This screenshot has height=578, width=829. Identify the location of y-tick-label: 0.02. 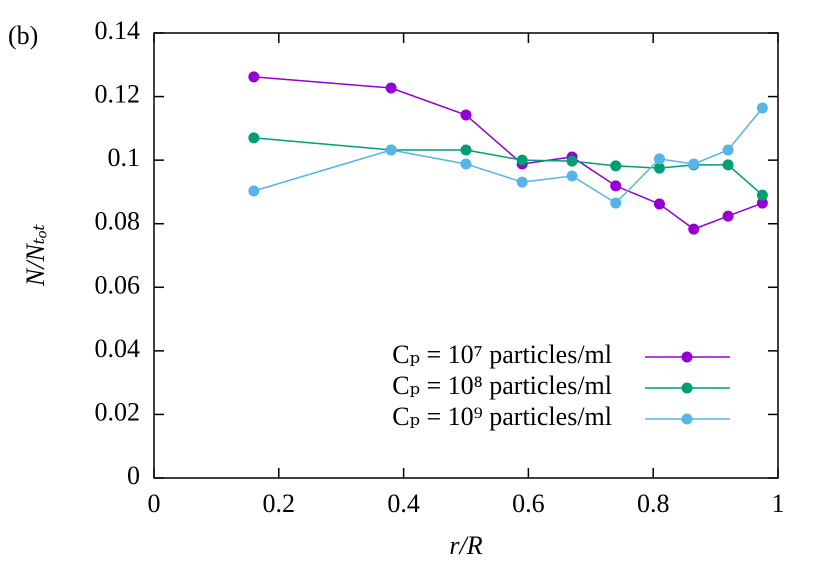
(118, 411).